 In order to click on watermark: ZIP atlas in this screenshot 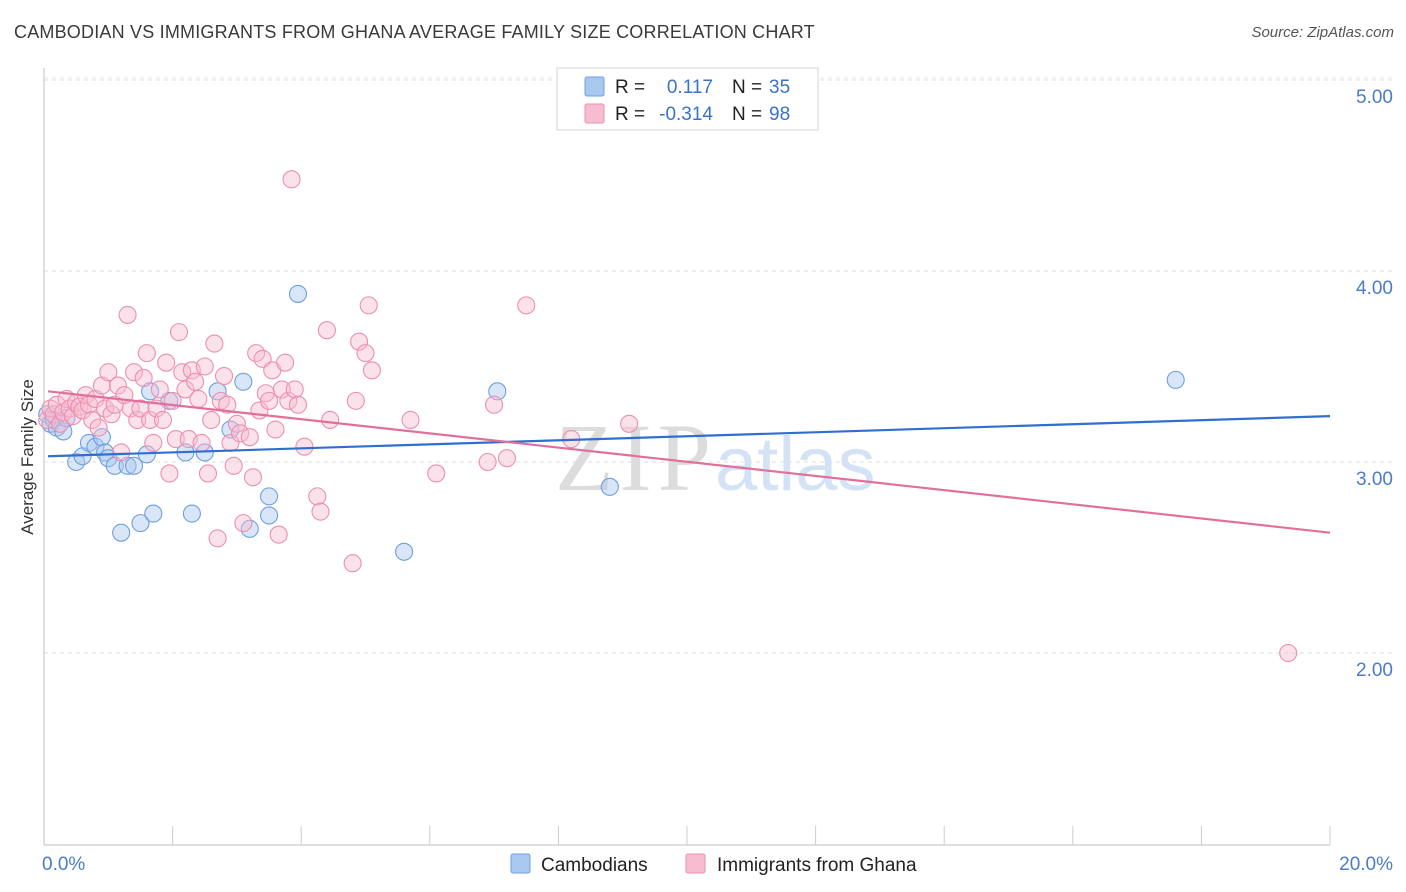, I will do `click(715, 457)`.